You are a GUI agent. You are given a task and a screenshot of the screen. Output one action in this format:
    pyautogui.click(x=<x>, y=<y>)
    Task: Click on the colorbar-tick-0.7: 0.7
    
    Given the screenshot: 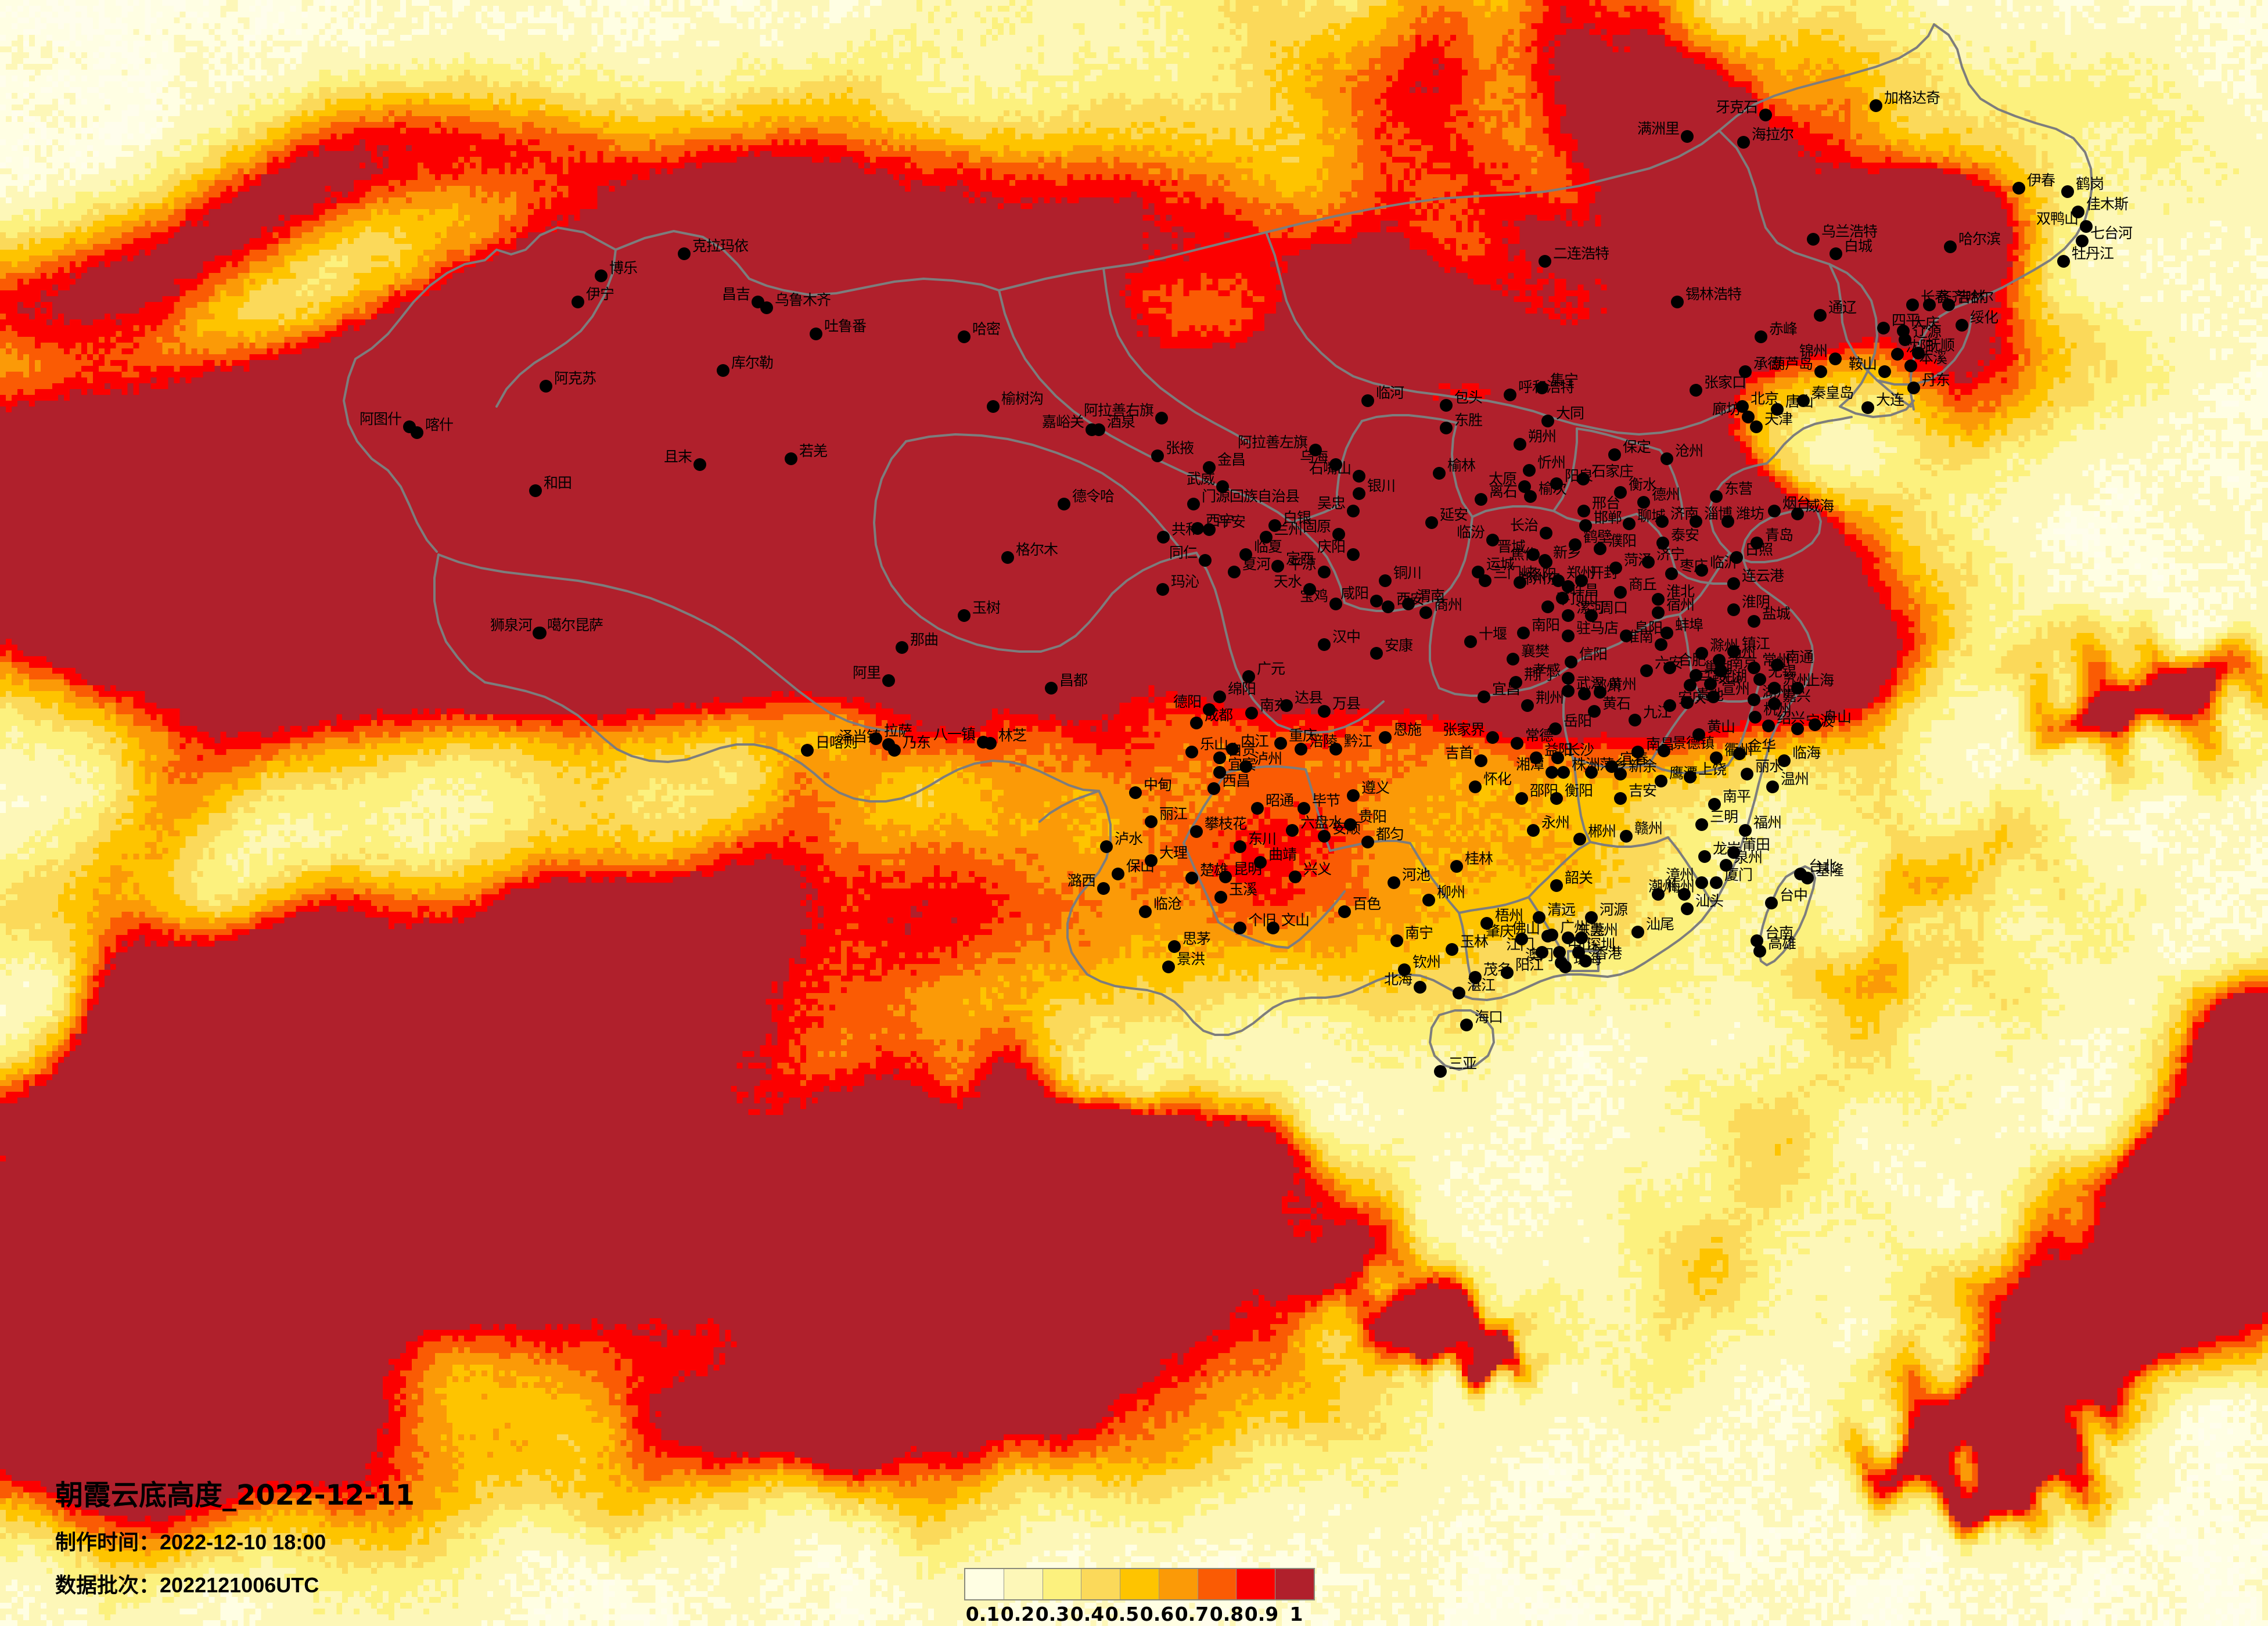 What is the action you would take?
    pyautogui.click(x=1191, y=1614)
    